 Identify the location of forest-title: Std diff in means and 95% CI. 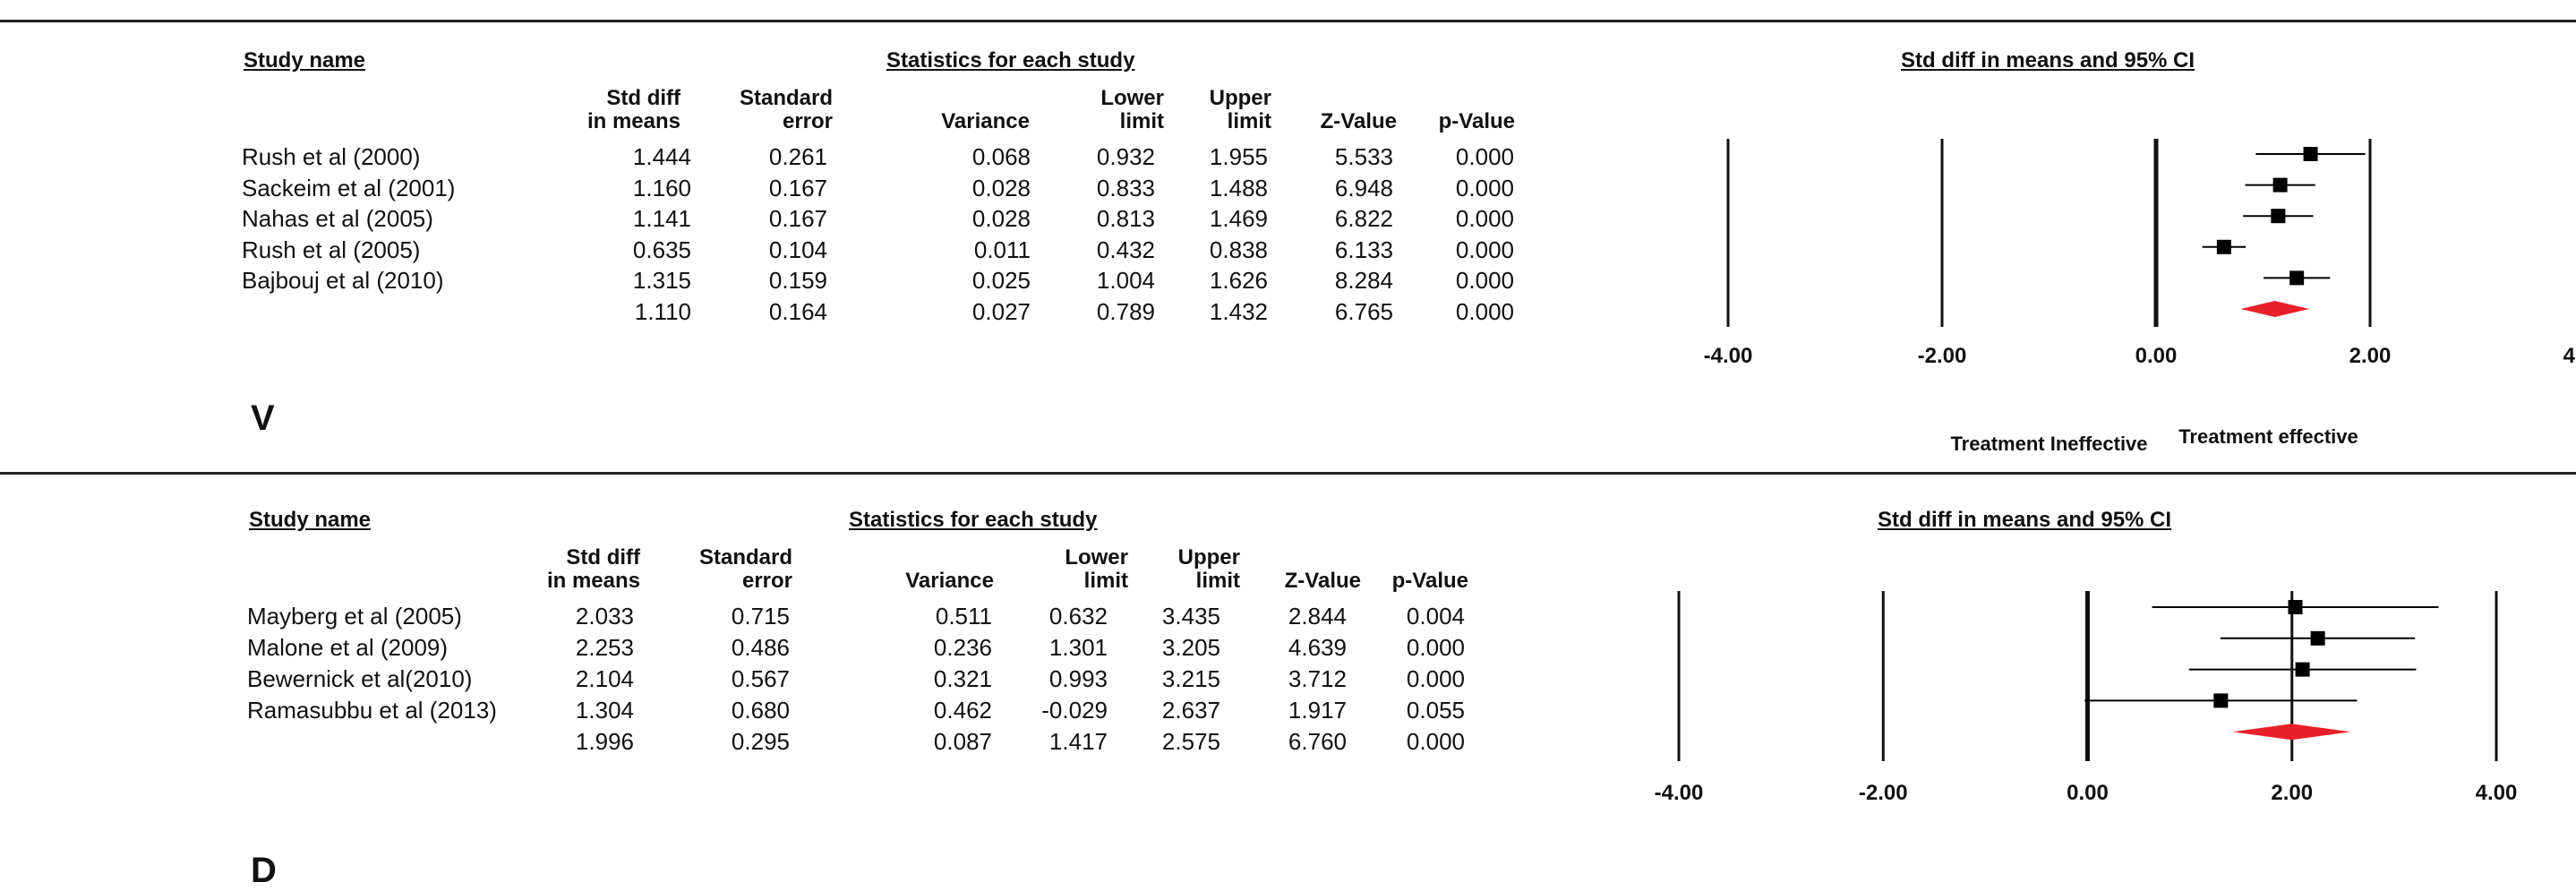
(2048, 60).